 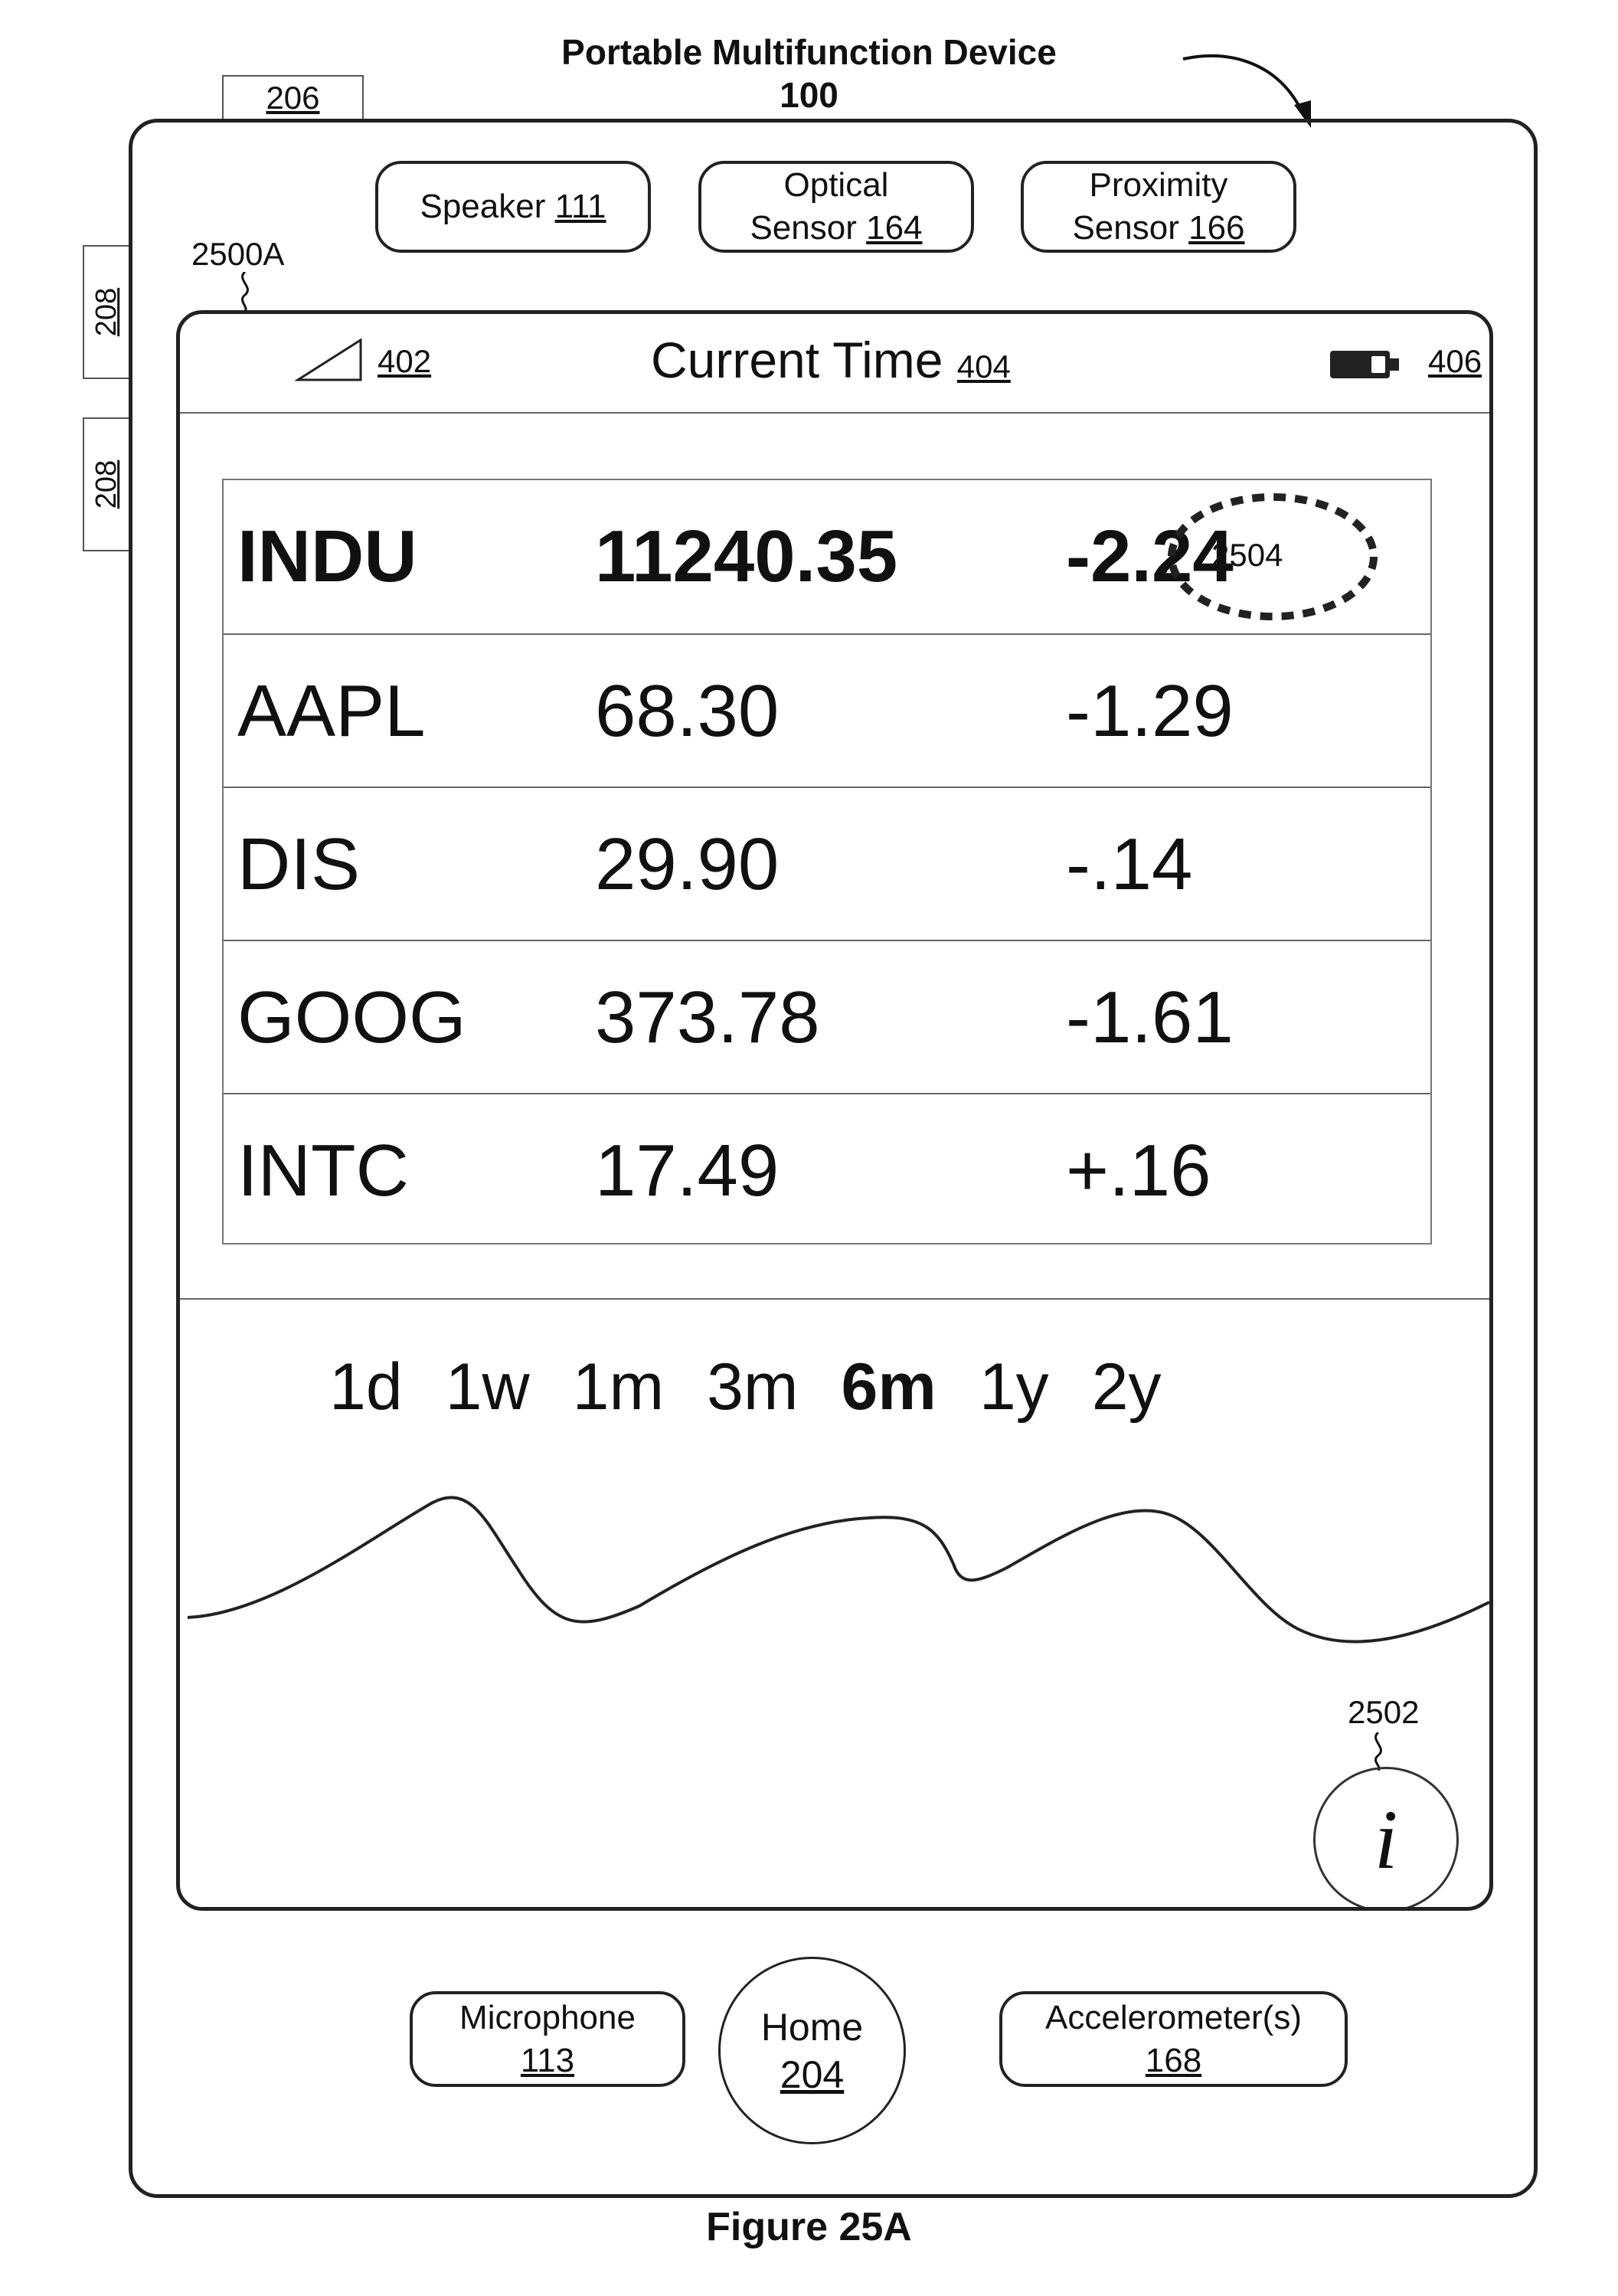 I want to click on speaker-ref: 111, so click(x=580, y=206).